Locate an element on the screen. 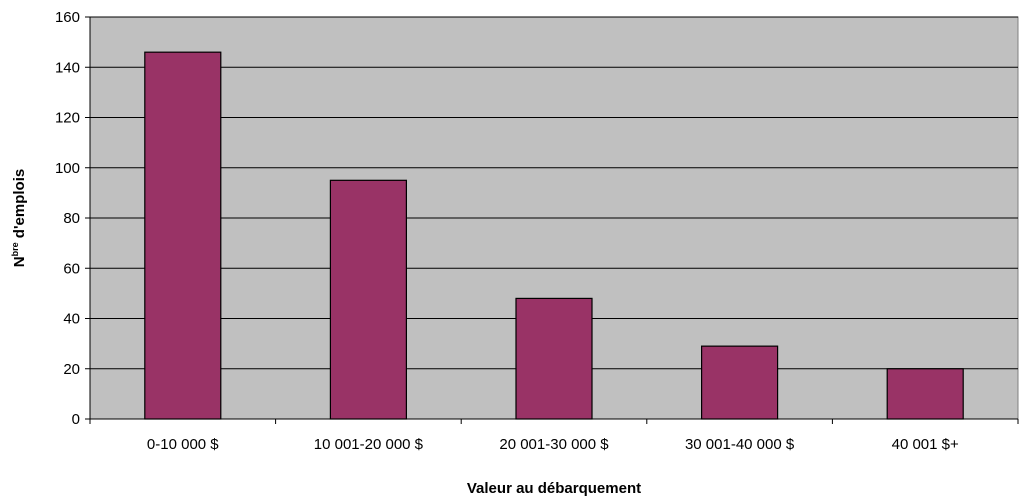 This screenshot has height=502, width=1026. y-tick-label: 120 is located at coordinates (67, 118).